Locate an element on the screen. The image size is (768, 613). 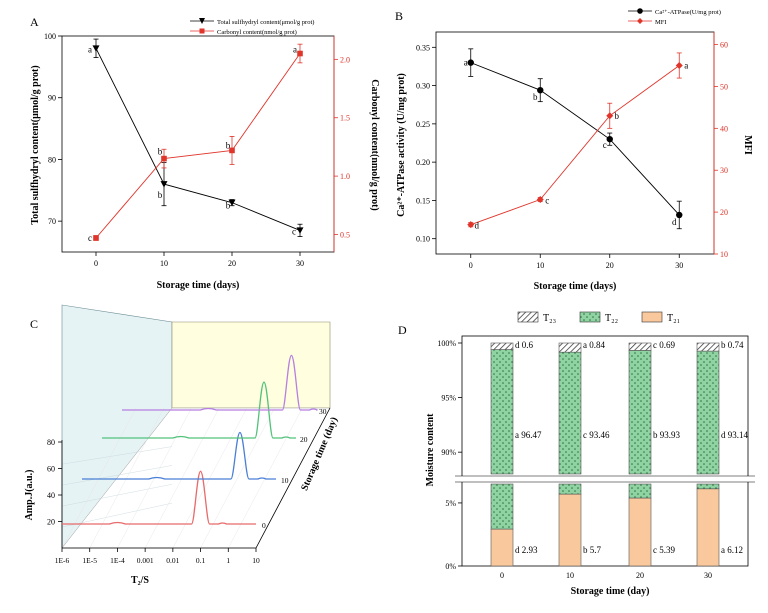
panel-c-ytick: 40 is located at coordinates (51, 495).